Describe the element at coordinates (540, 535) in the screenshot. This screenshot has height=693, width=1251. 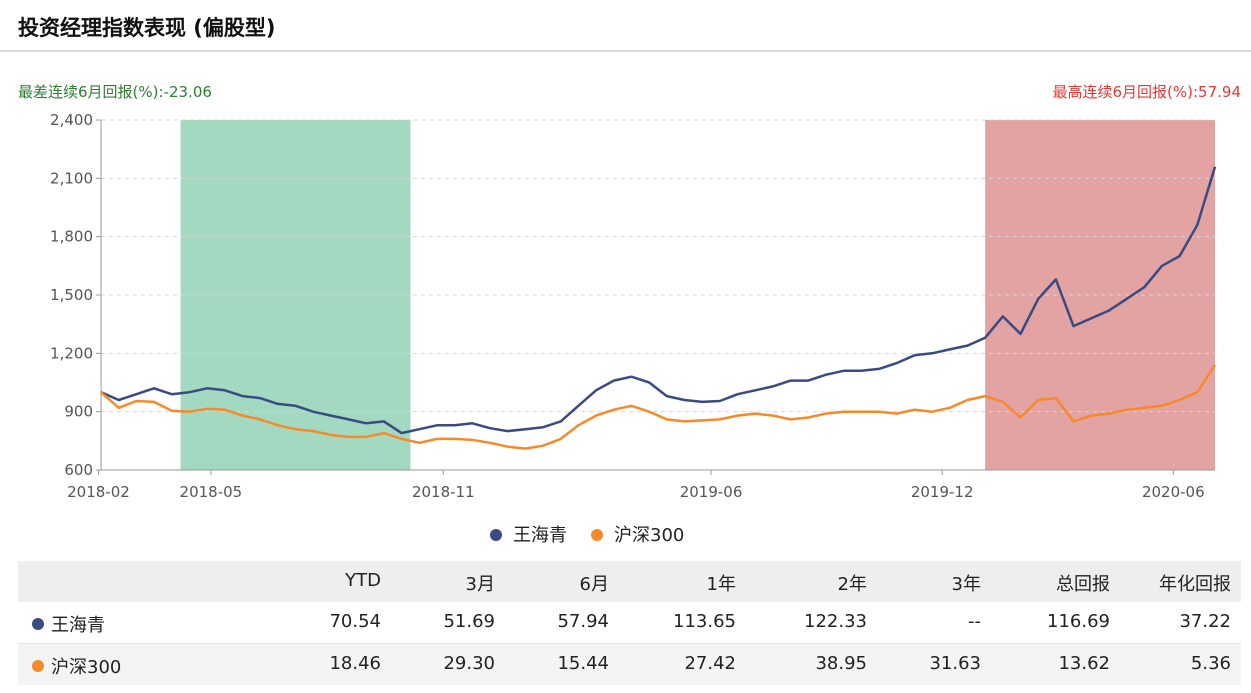
I see `legend-label: 王海青` at that location.